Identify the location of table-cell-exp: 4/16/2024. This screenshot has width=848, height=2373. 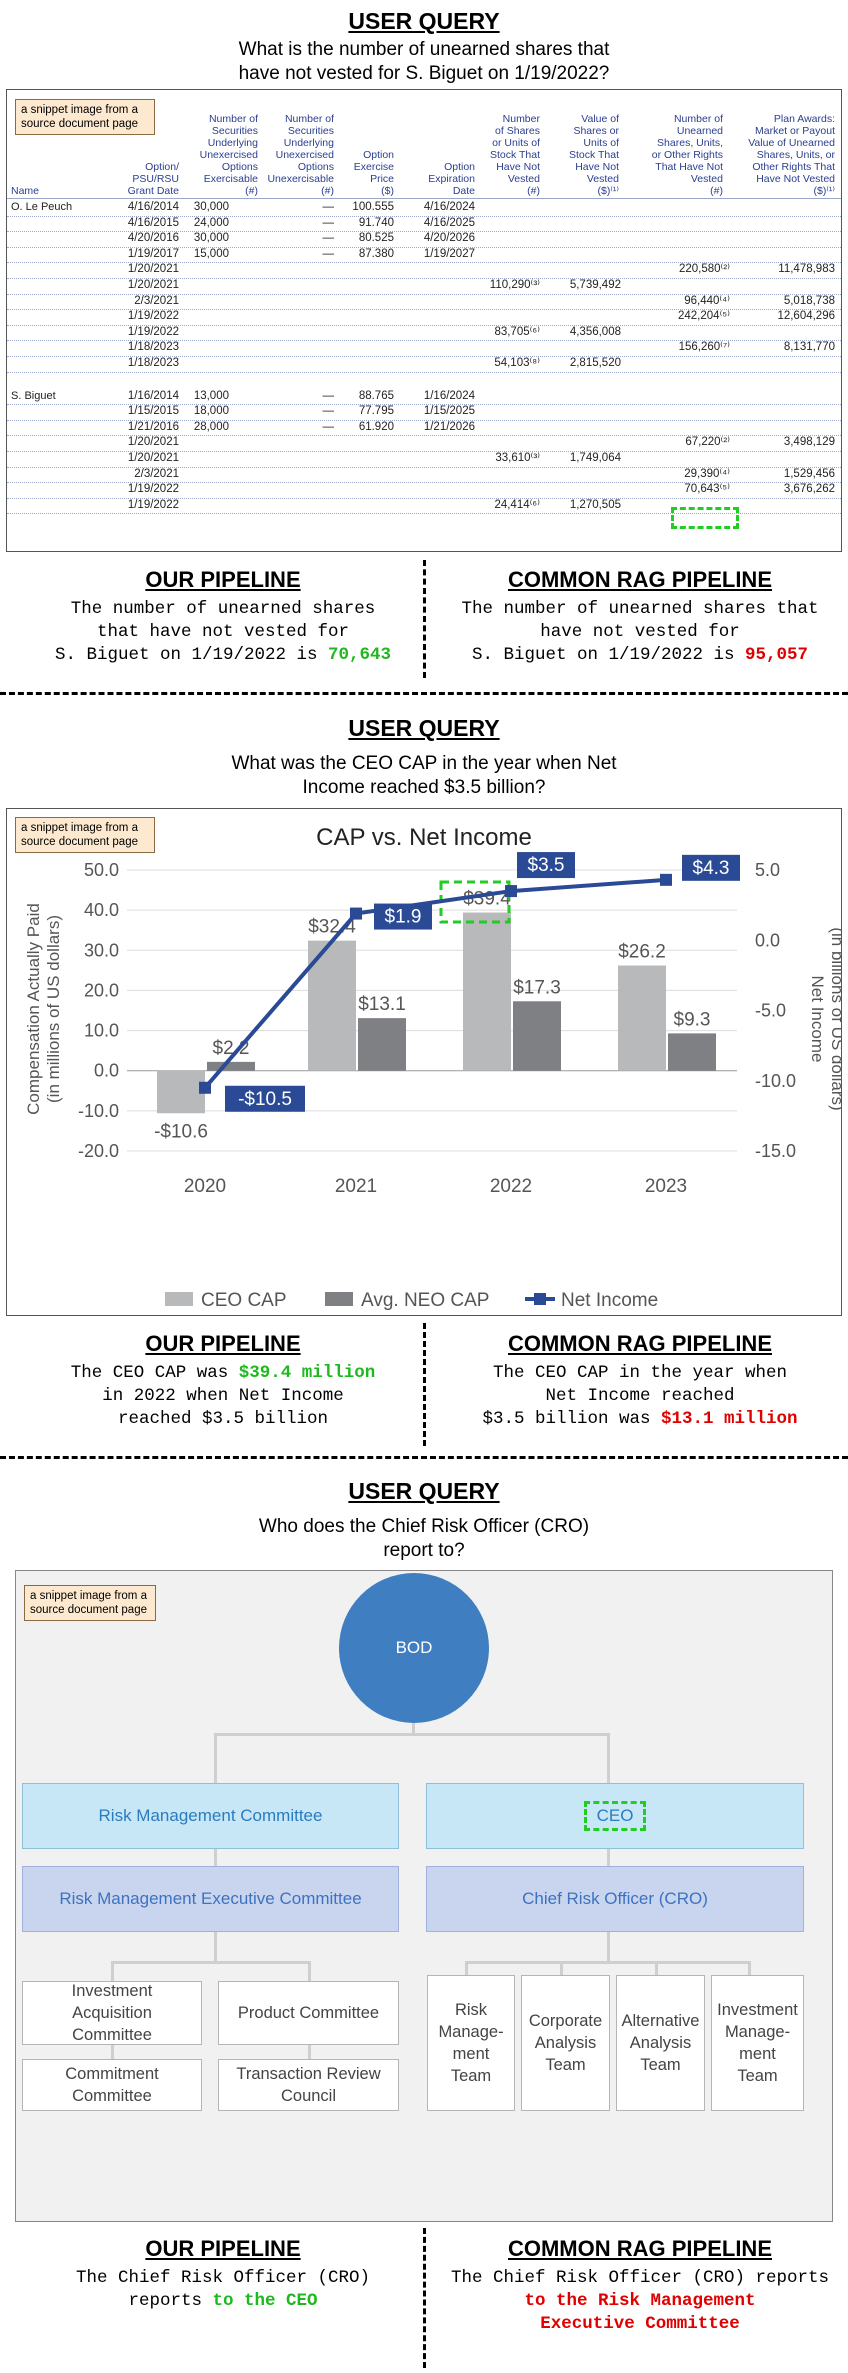
(449, 207).